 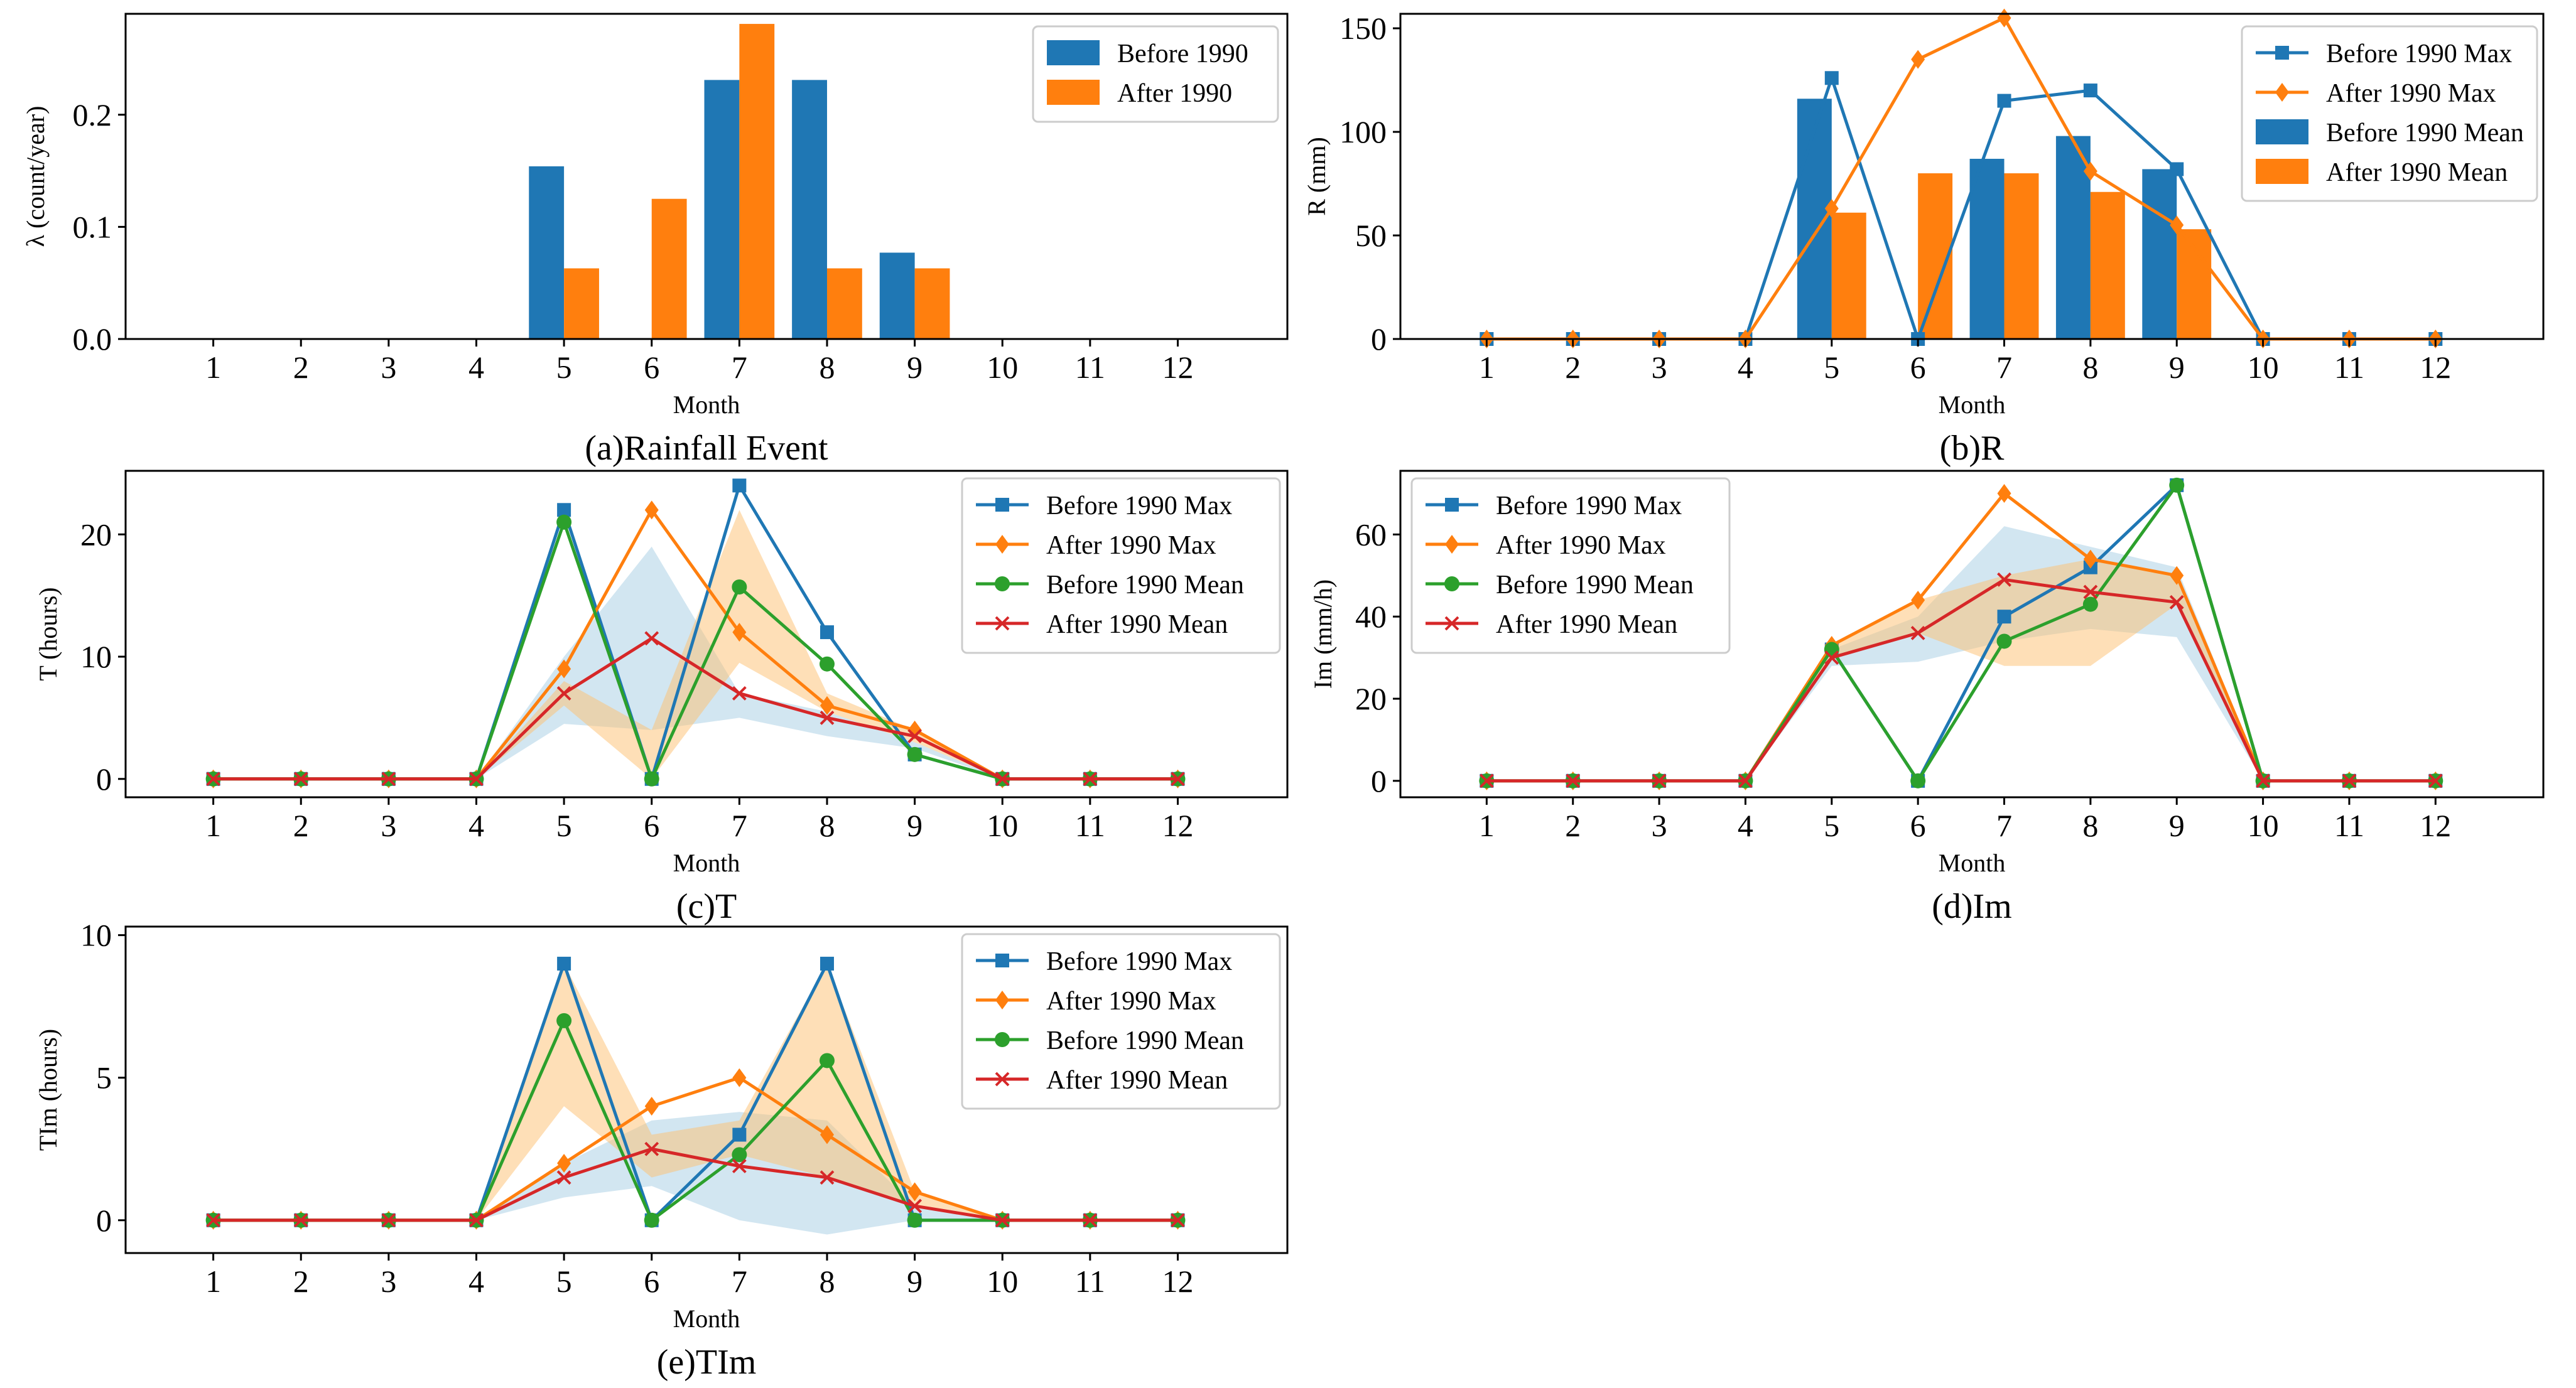 I want to click on chart-d-legend-label: After 1990 Mean, so click(x=1586, y=625).